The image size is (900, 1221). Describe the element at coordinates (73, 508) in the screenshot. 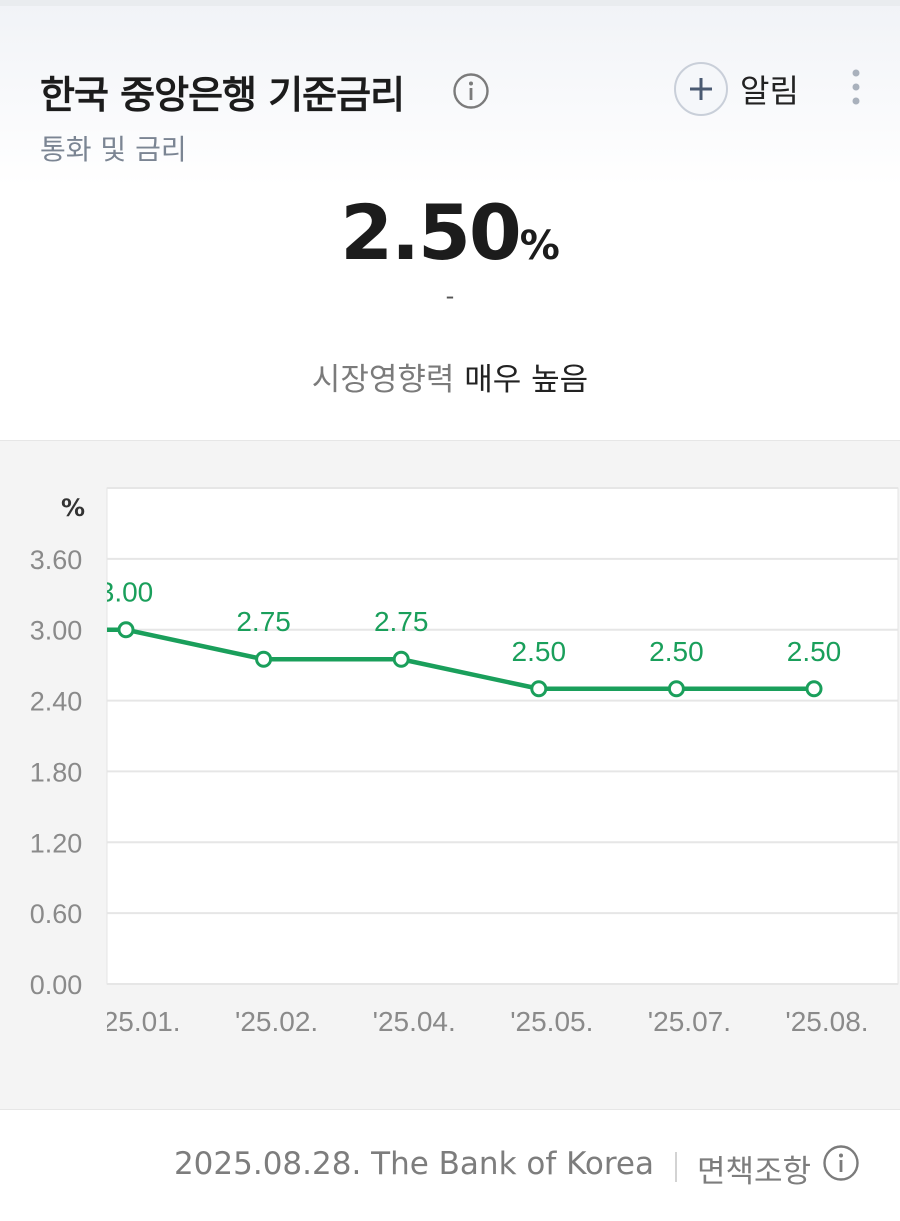

I see `y-axis-unit: %` at that location.